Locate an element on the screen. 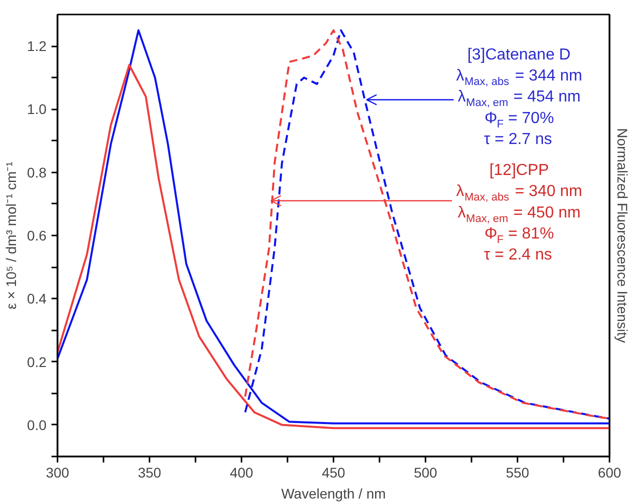  y-tick-label: 0.8 is located at coordinates (37, 172).